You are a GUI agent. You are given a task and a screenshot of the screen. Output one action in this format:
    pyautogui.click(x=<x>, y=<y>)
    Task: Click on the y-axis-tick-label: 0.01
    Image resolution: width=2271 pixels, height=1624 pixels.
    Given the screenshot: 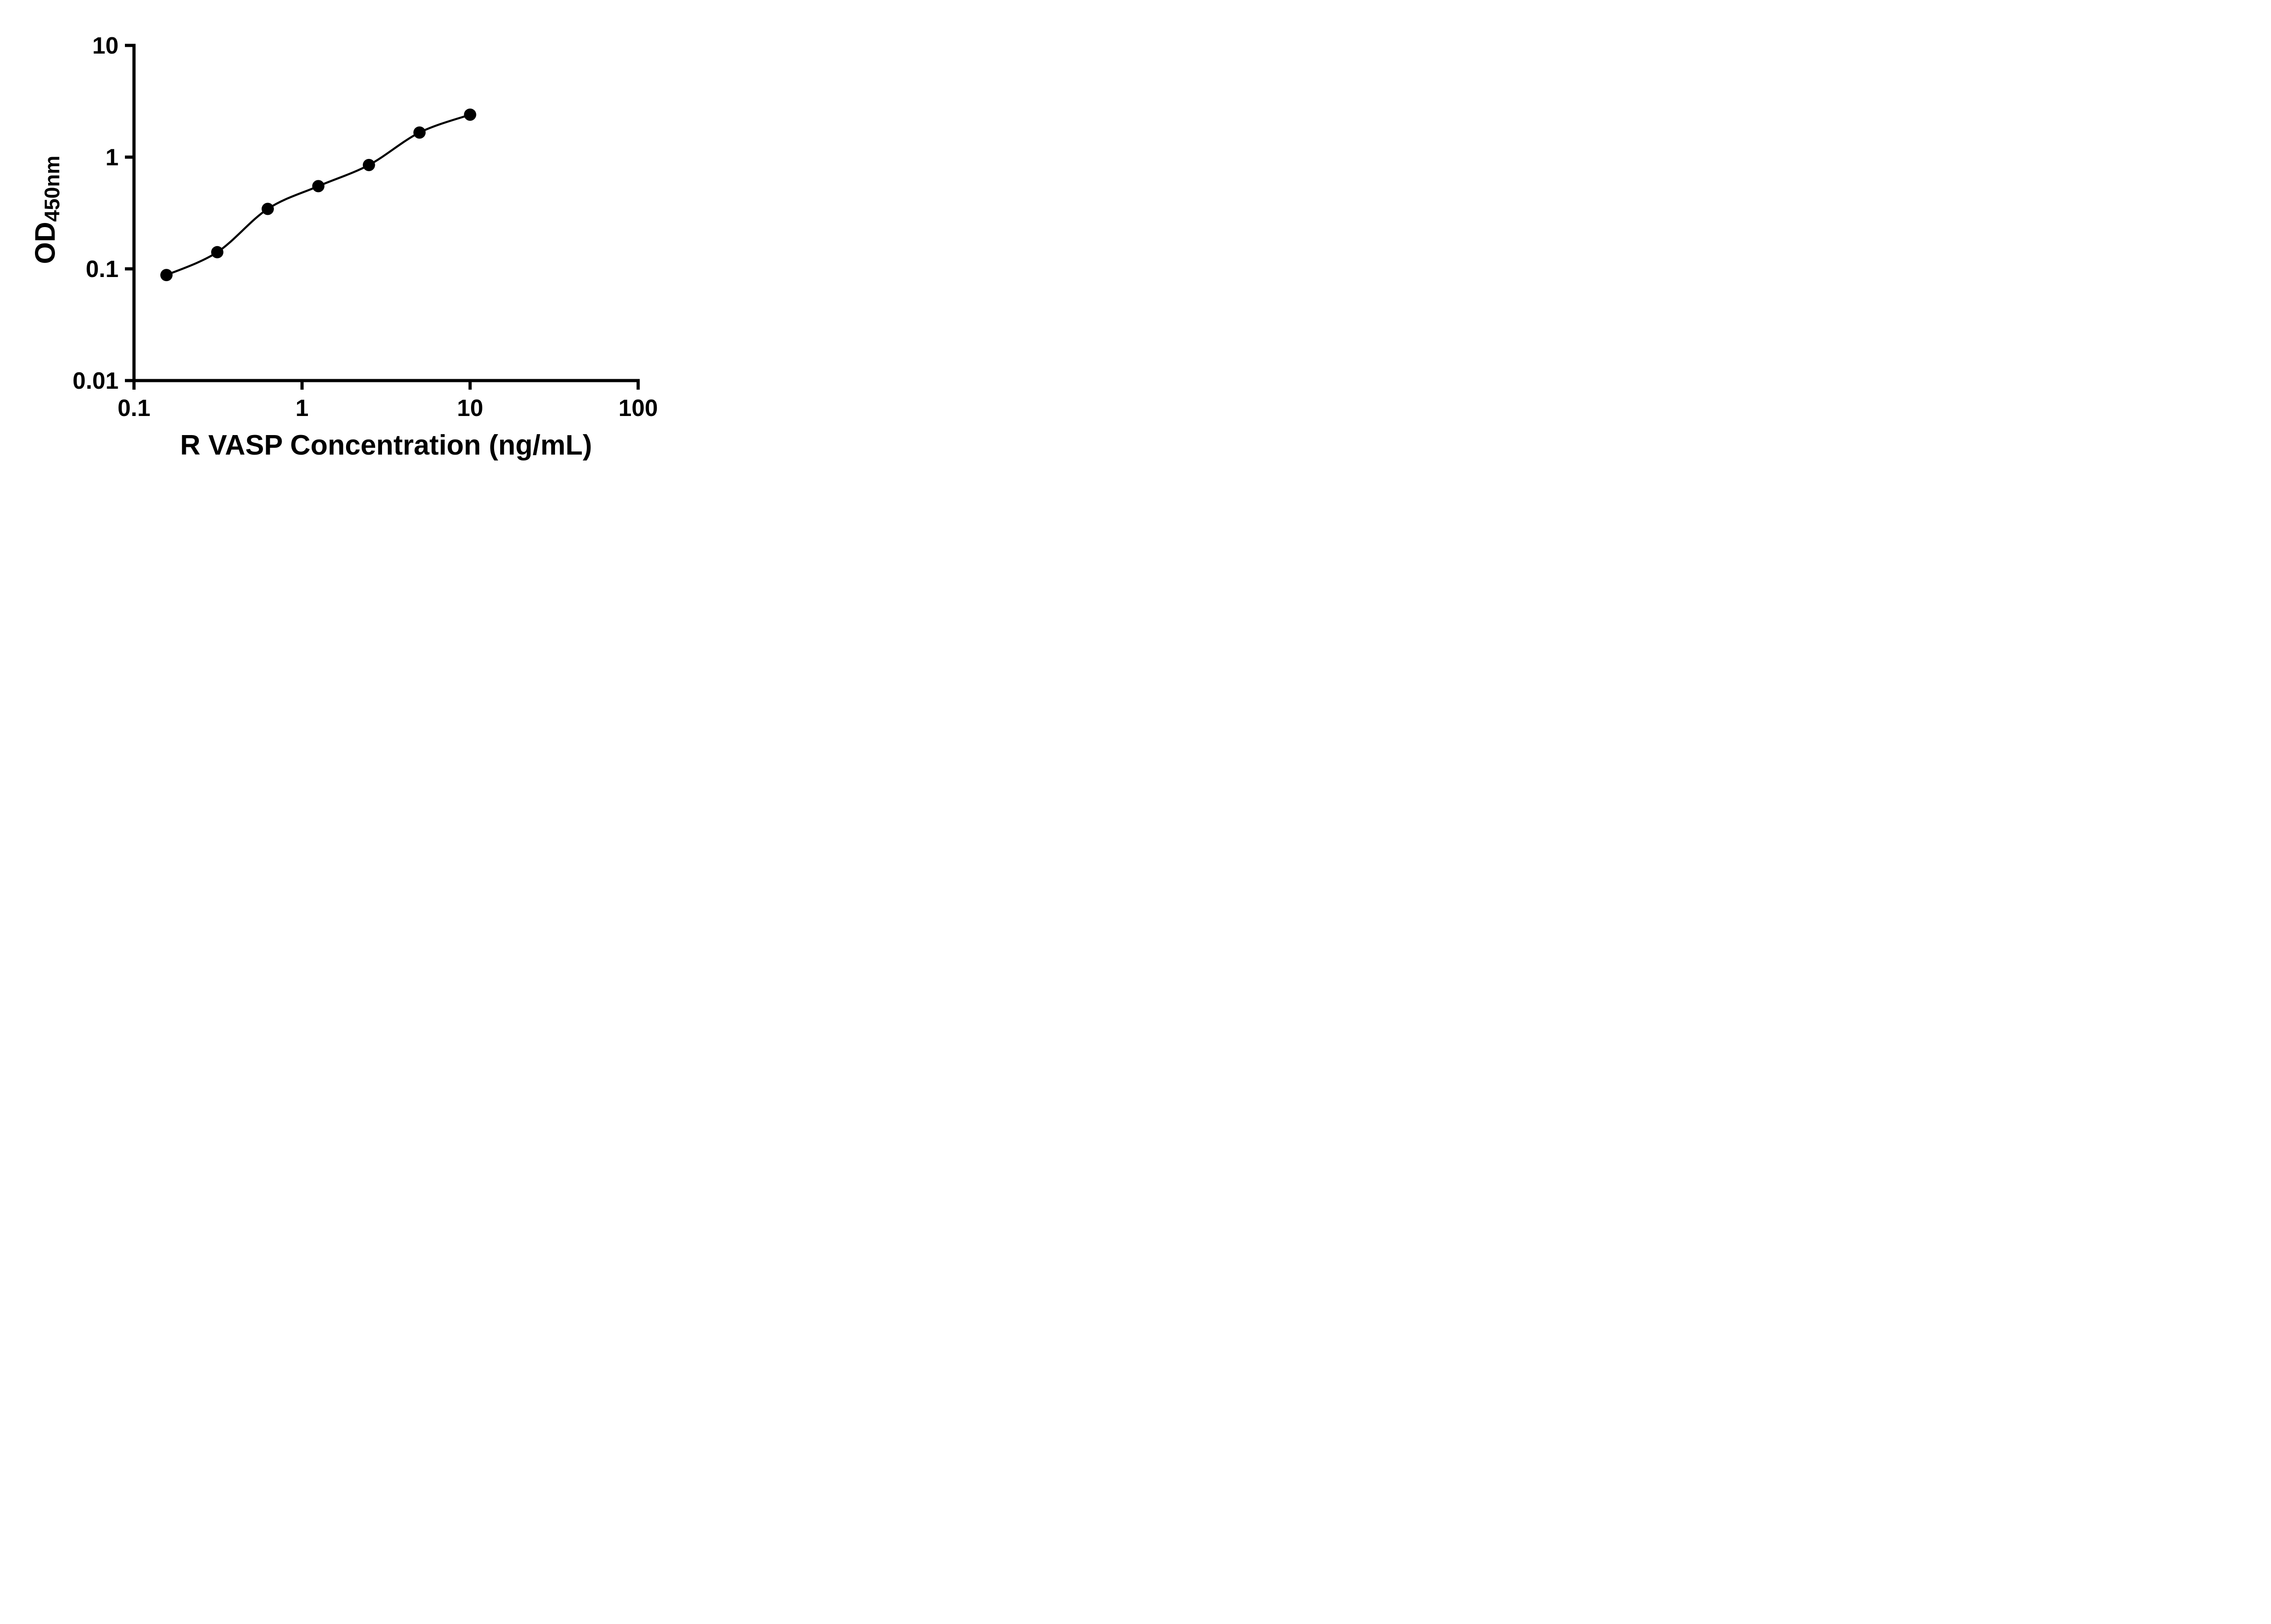 What is the action you would take?
    pyautogui.click(x=96, y=381)
    